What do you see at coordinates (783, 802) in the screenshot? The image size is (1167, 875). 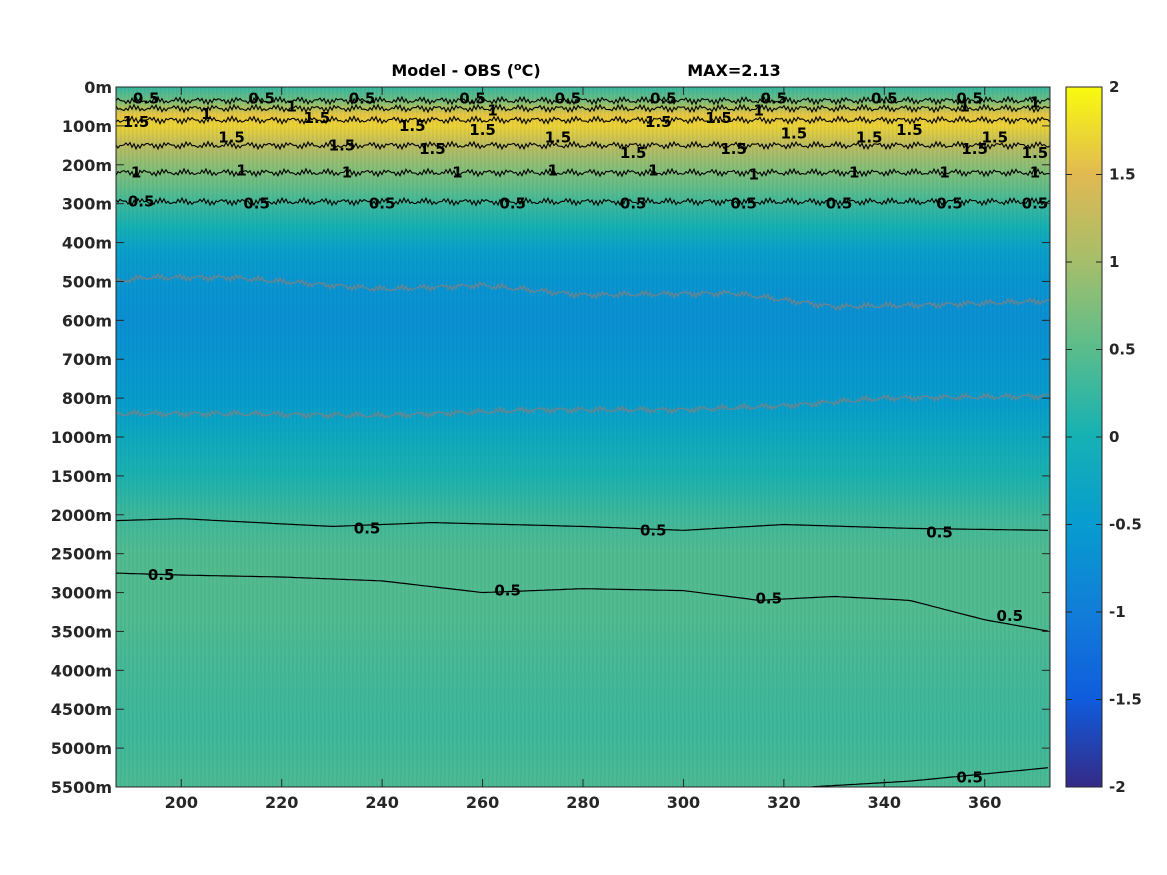 I see `x-tick-label: 320` at bounding box center [783, 802].